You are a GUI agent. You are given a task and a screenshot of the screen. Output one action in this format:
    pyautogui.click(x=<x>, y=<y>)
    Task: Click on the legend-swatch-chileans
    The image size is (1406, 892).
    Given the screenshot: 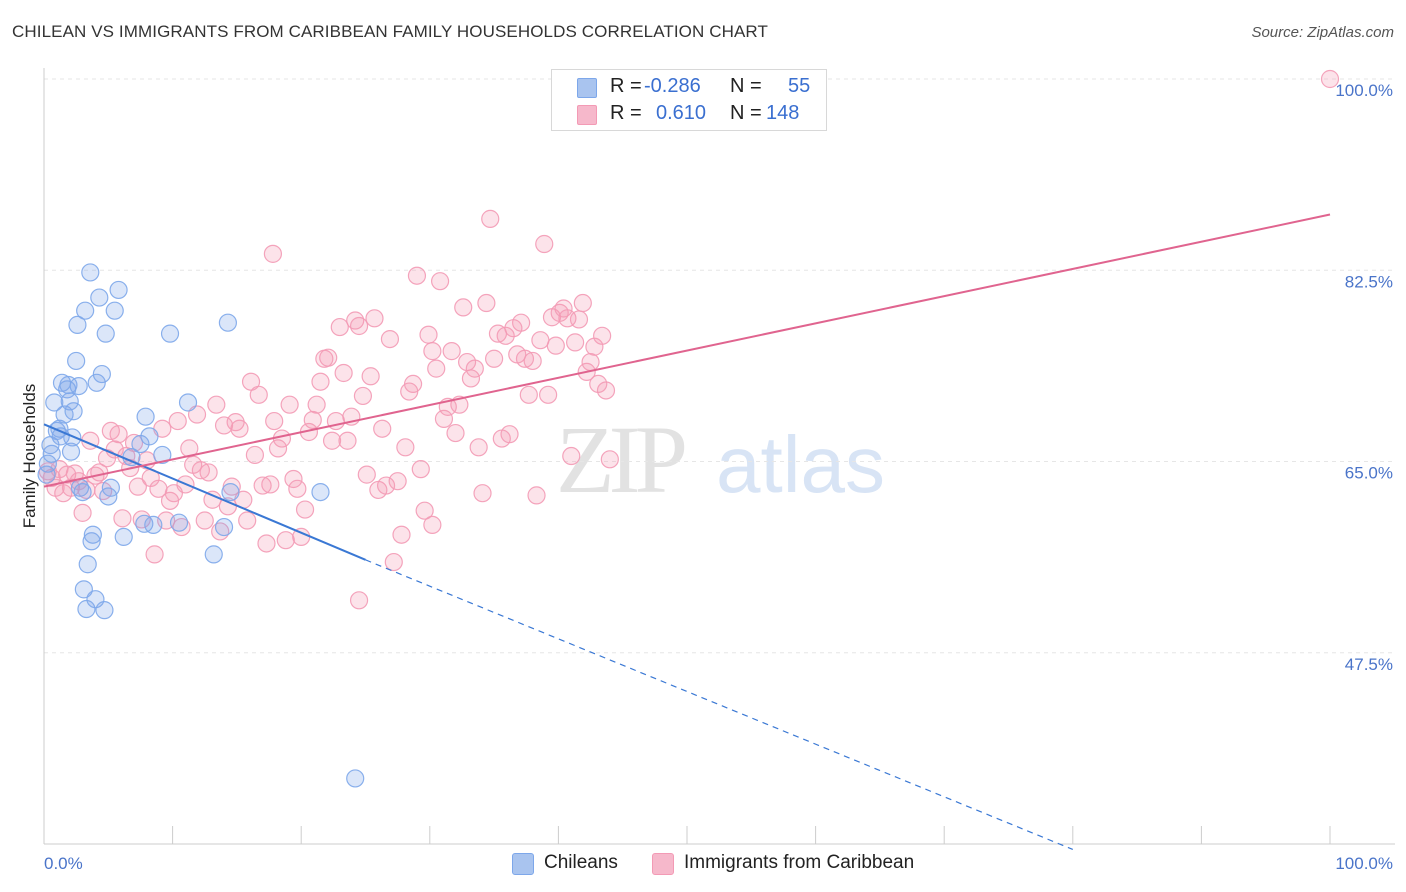 What is the action you would take?
    pyautogui.click(x=587, y=88)
    